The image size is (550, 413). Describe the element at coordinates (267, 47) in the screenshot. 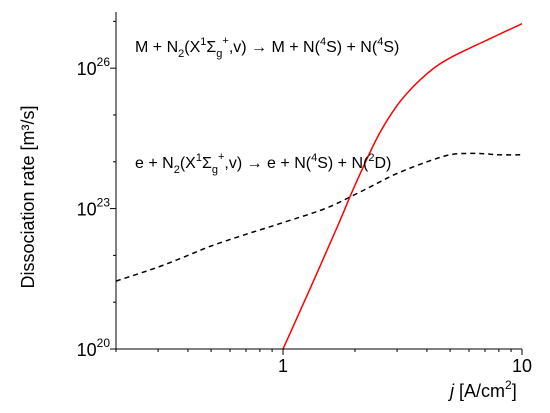

I see `reaction-1-annotation: M + N2(X1Σg+,v) → M + N(4S) + N(4S)` at that location.